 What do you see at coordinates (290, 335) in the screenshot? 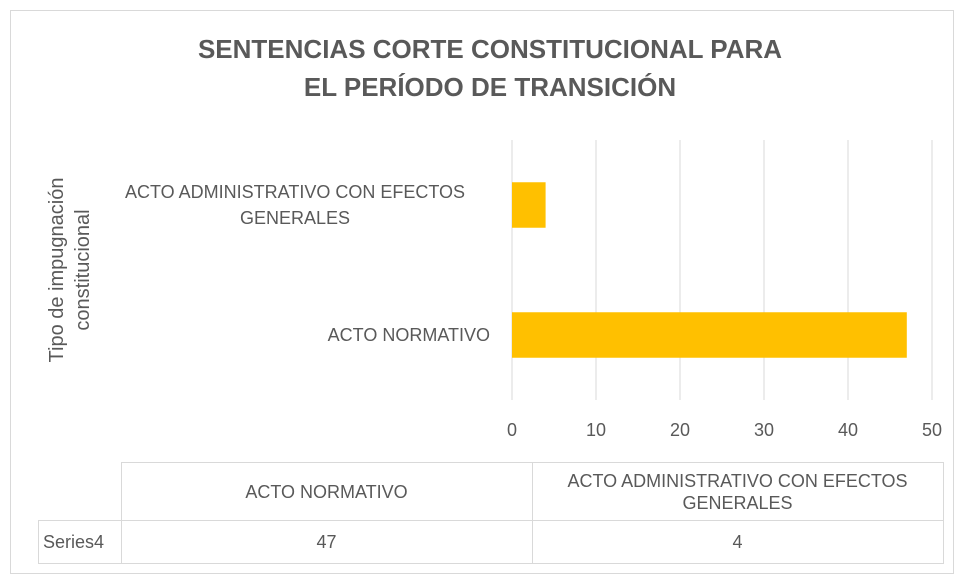
I see `y-tick-label: ACTO NORMATIVO` at bounding box center [290, 335].